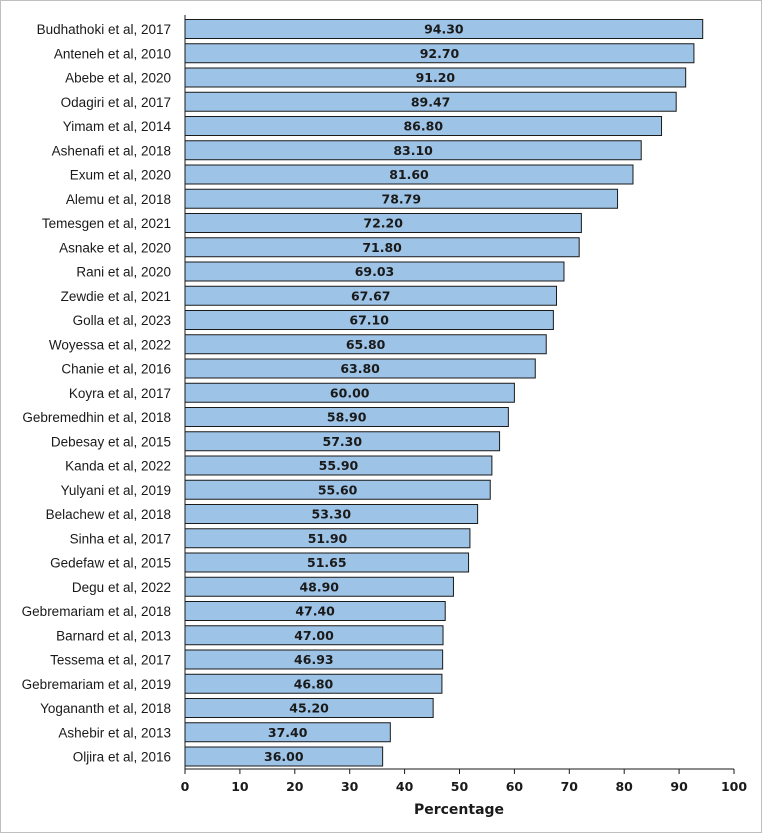 This screenshot has height=834, width=762. What do you see at coordinates (339, 465) in the screenshot?
I see `bar-value-label: 55.90` at bounding box center [339, 465].